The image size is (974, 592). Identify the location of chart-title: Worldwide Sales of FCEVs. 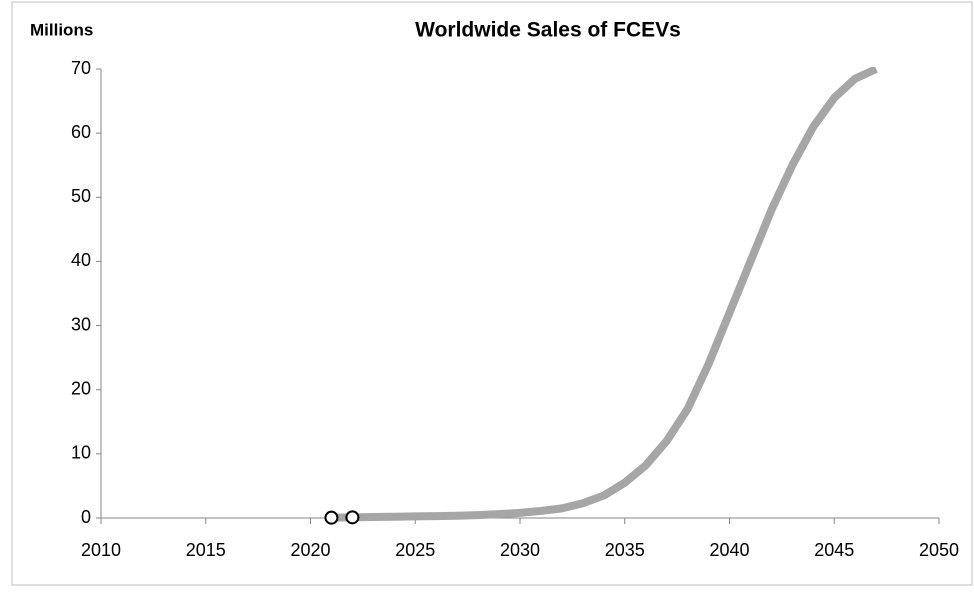
(548, 30).